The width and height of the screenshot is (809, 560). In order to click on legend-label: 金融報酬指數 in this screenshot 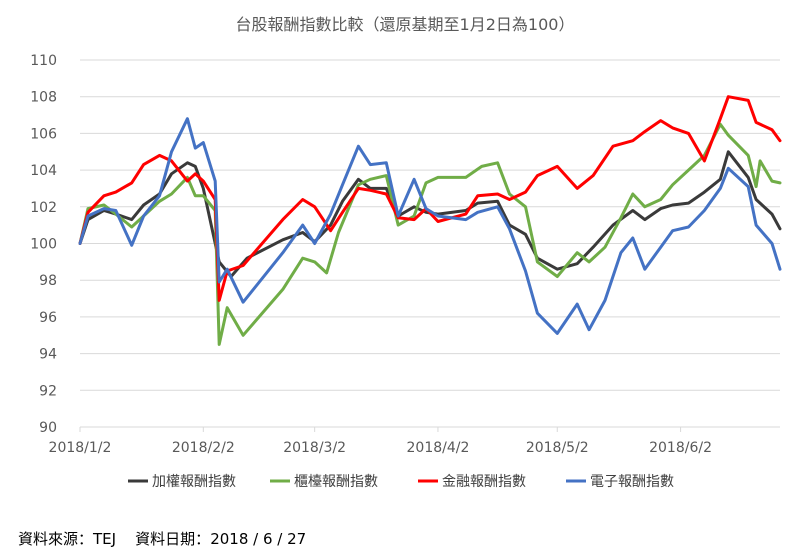, I will do `click(484, 482)`.